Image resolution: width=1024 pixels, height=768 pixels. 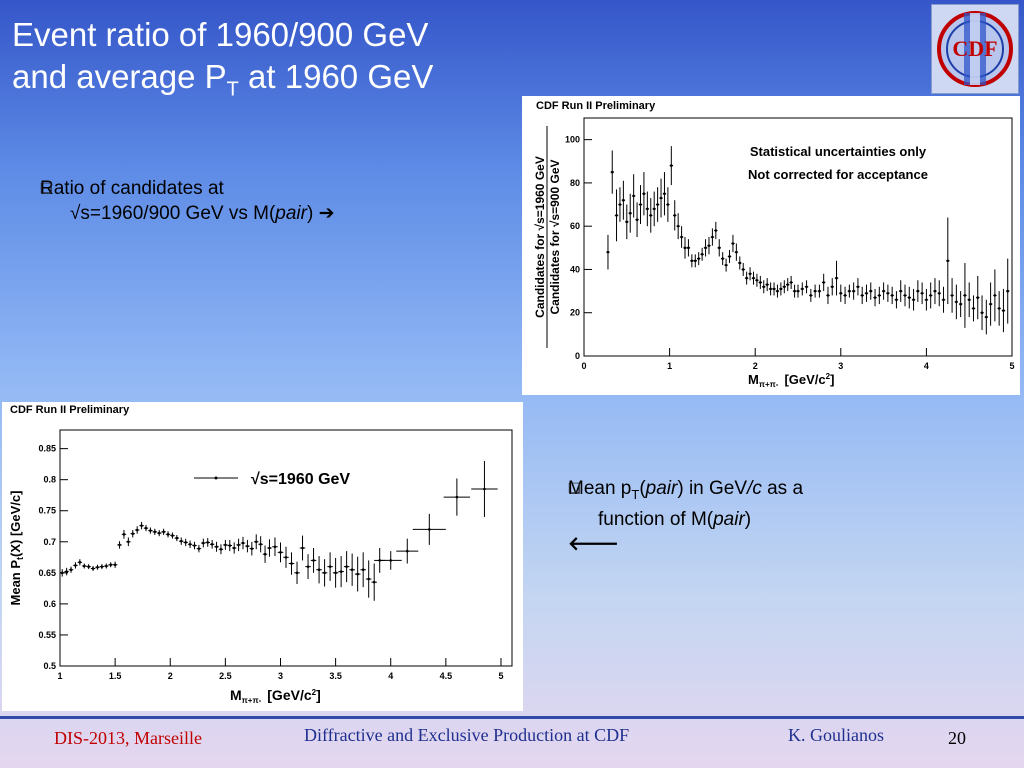 I want to click on chart2-ylabel: Mean Pt(X) [GeV/c], so click(x=16, y=548).